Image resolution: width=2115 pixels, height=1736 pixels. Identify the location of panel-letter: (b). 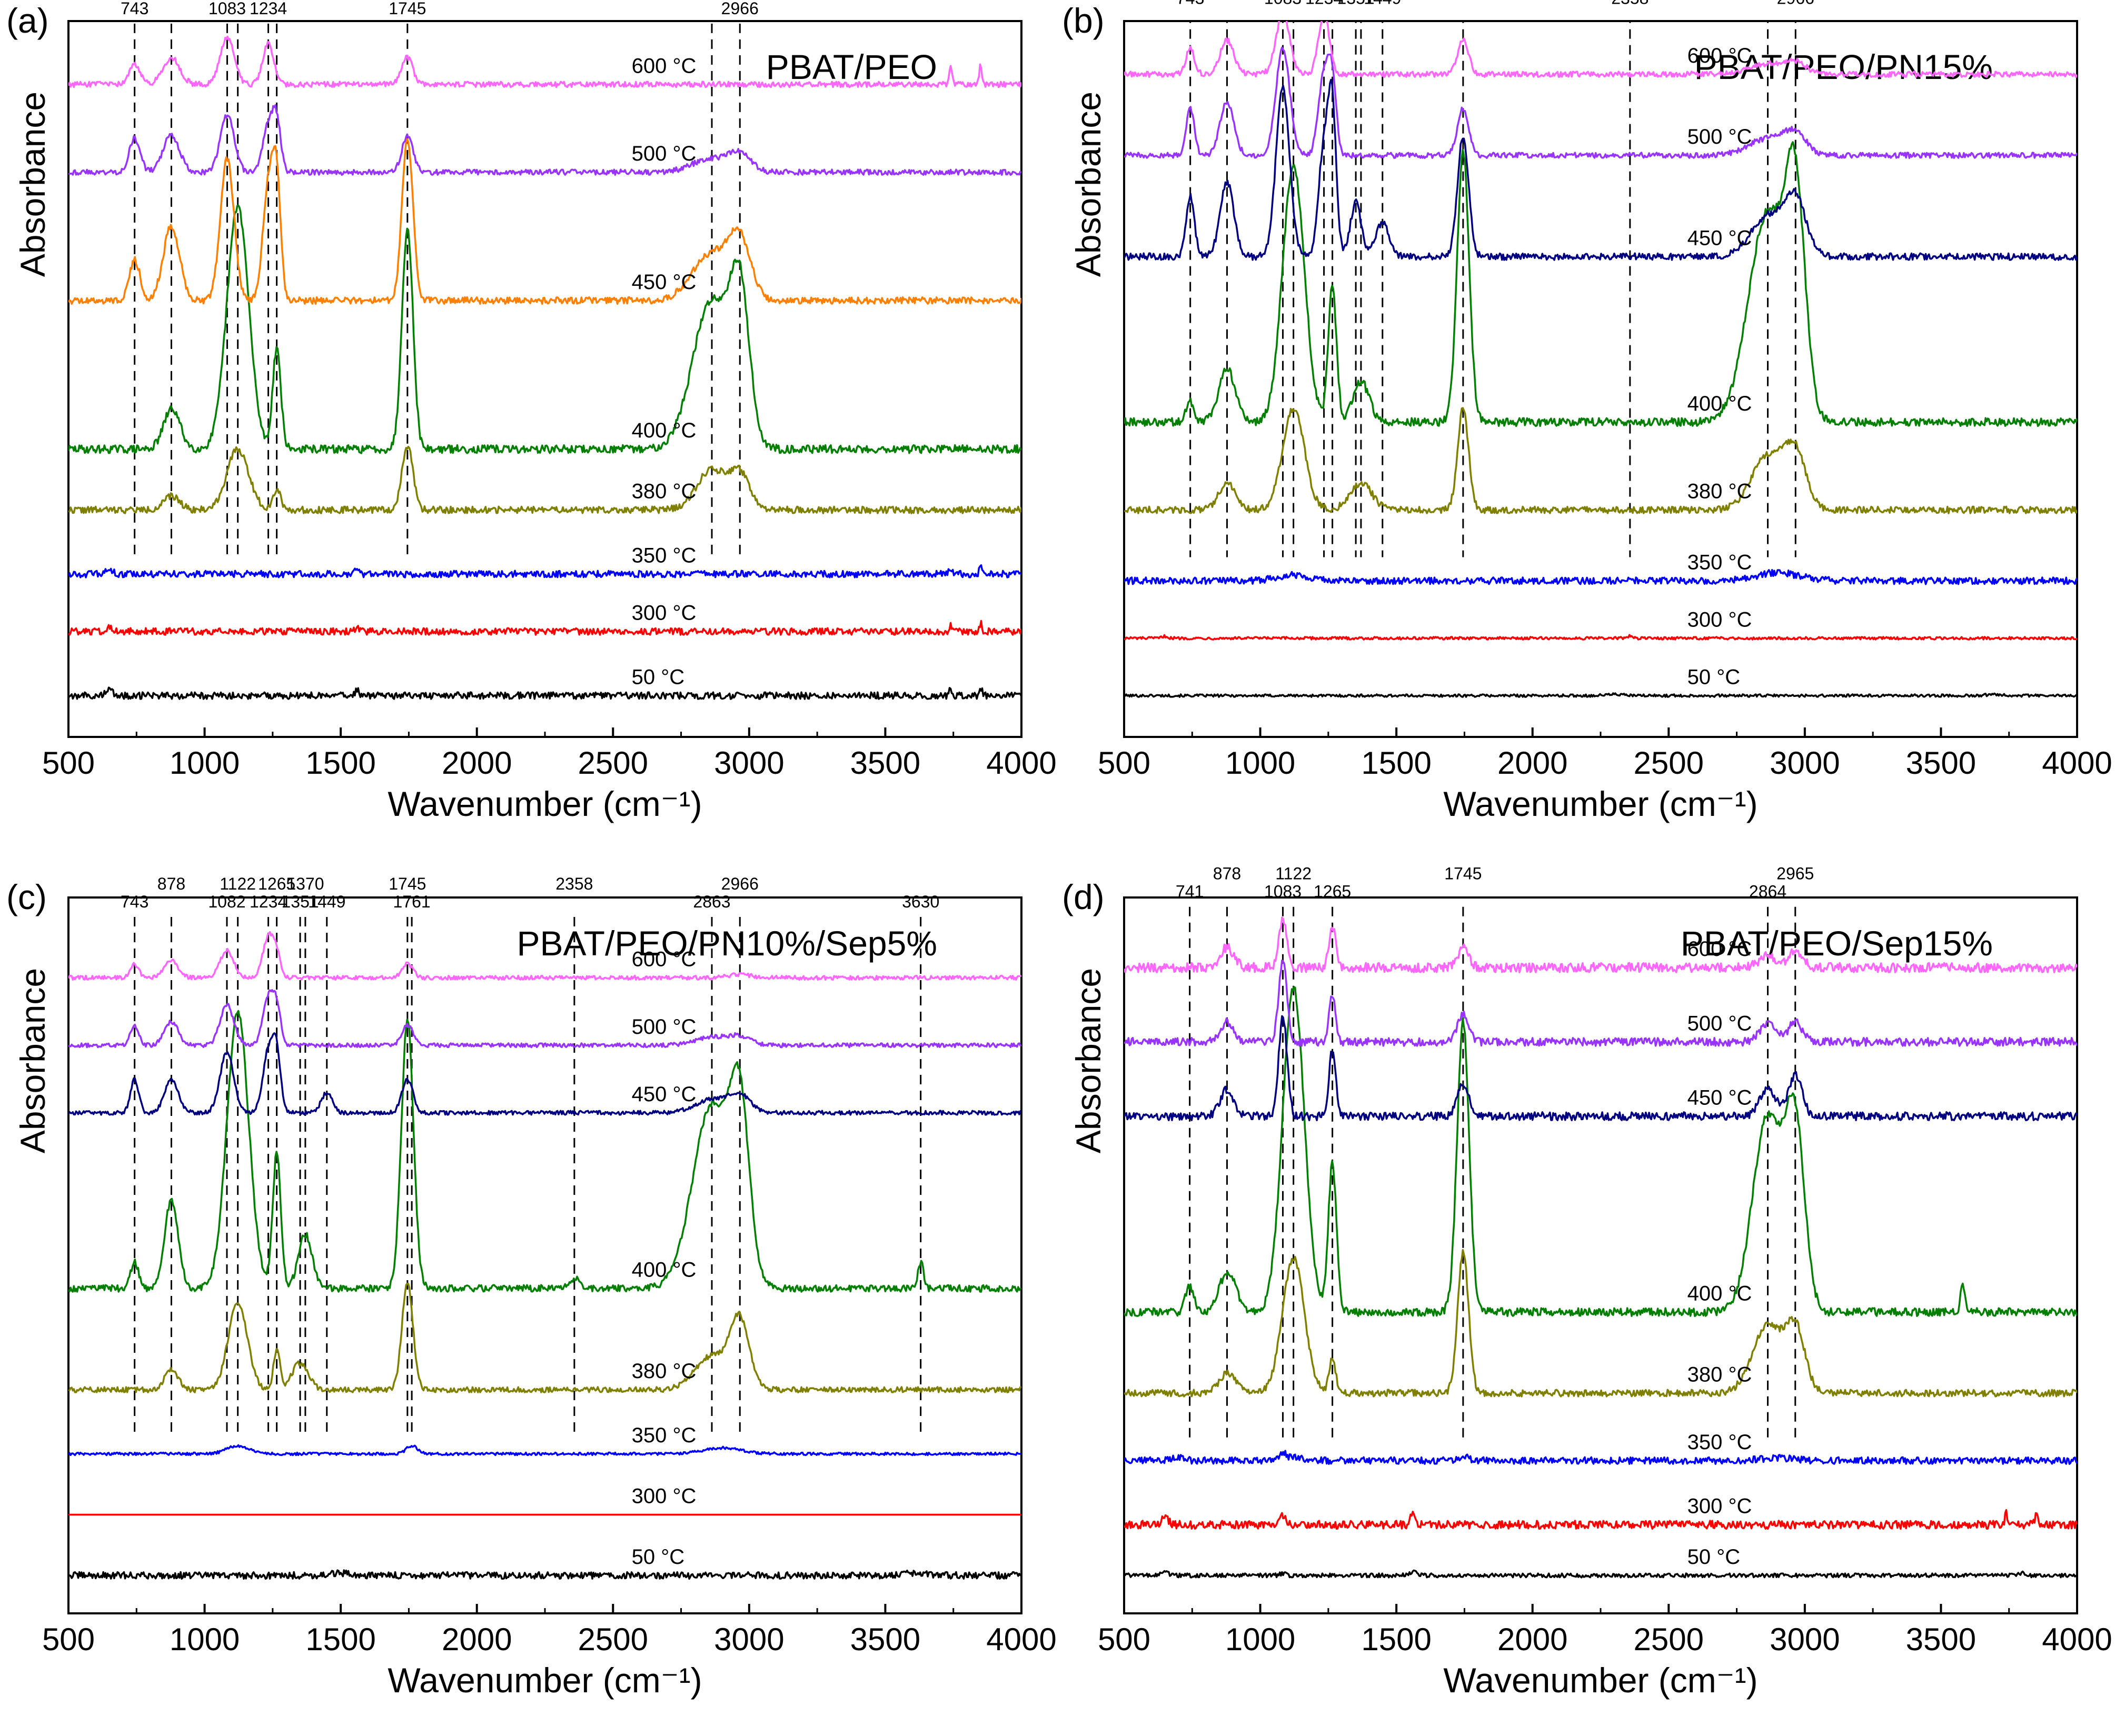
(1084, 20).